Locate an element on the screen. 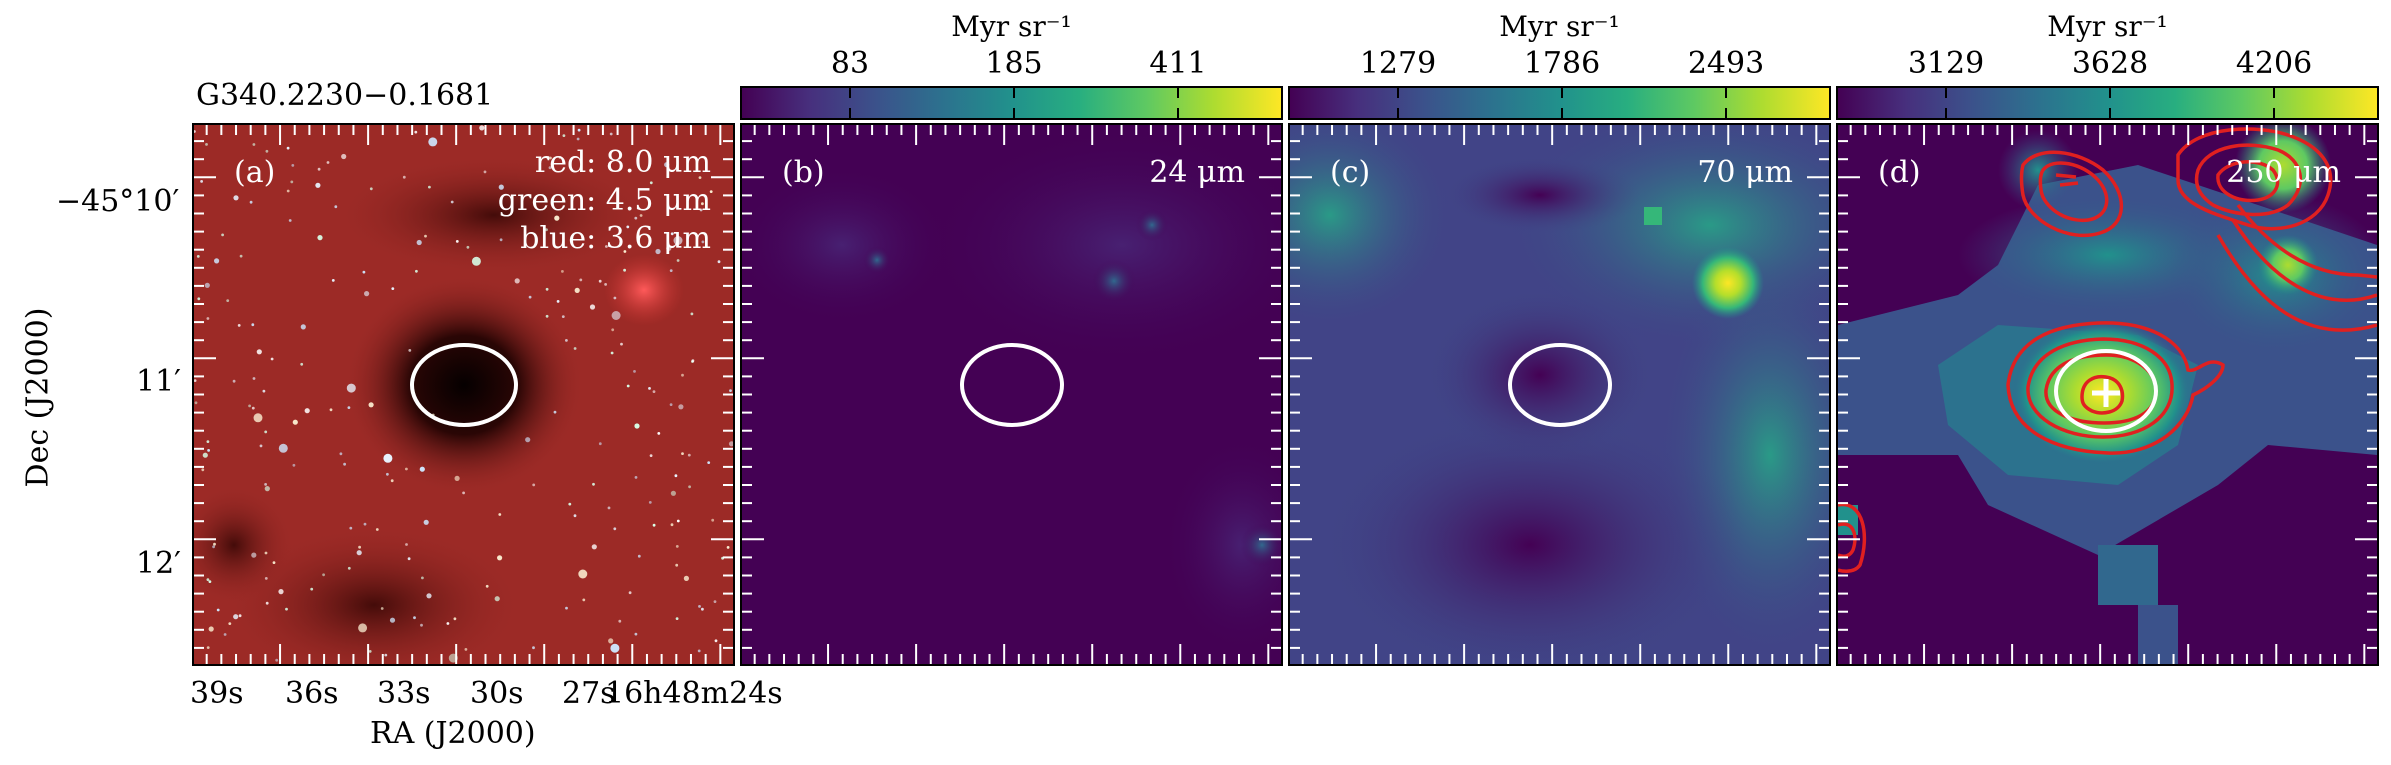 This screenshot has height=765, width=2391. target-ellipse is located at coordinates (2106, 391).